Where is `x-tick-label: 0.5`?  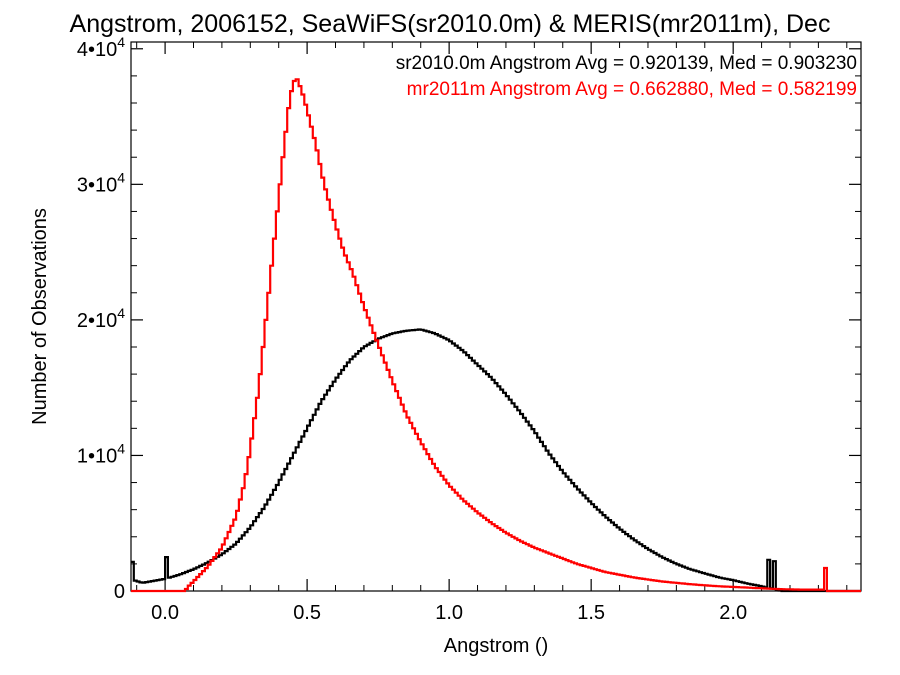 x-tick-label: 0.5 is located at coordinates (307, 613).